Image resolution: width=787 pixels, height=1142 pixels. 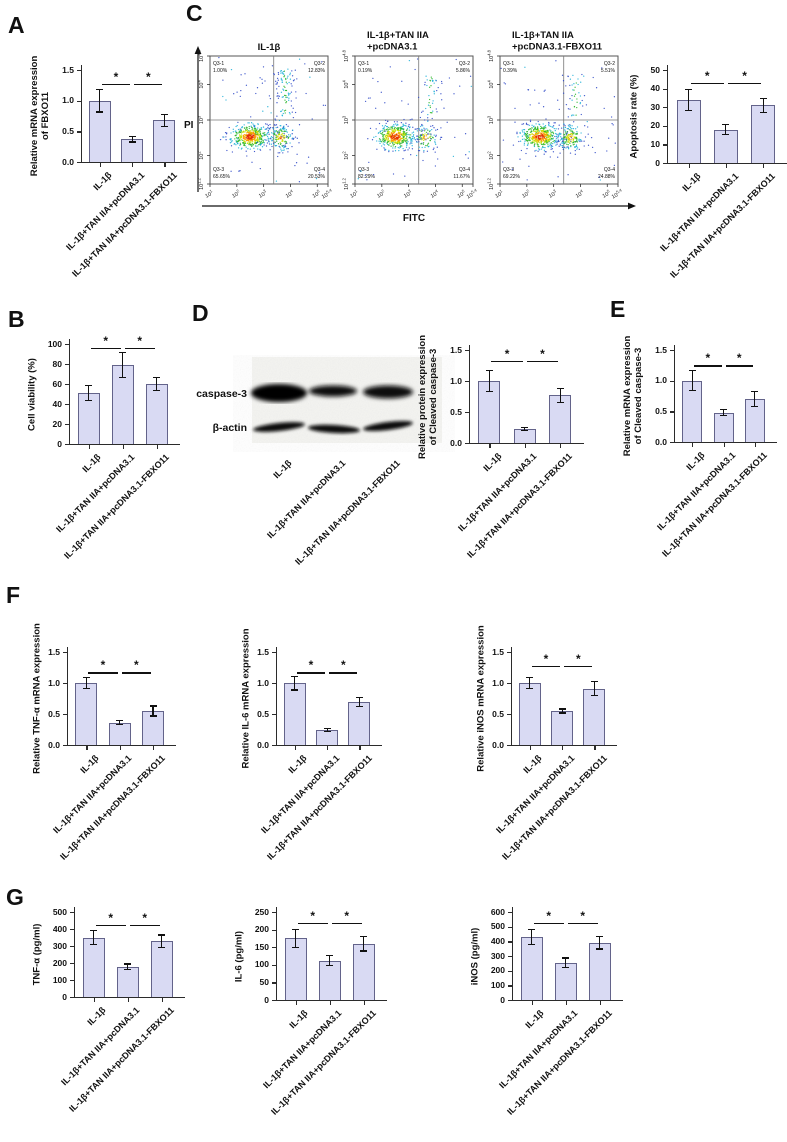 What do you see at coordinates (618, 309) in the screenshot?
I see `panel-label-E: E` at bounding box center [618, 309].